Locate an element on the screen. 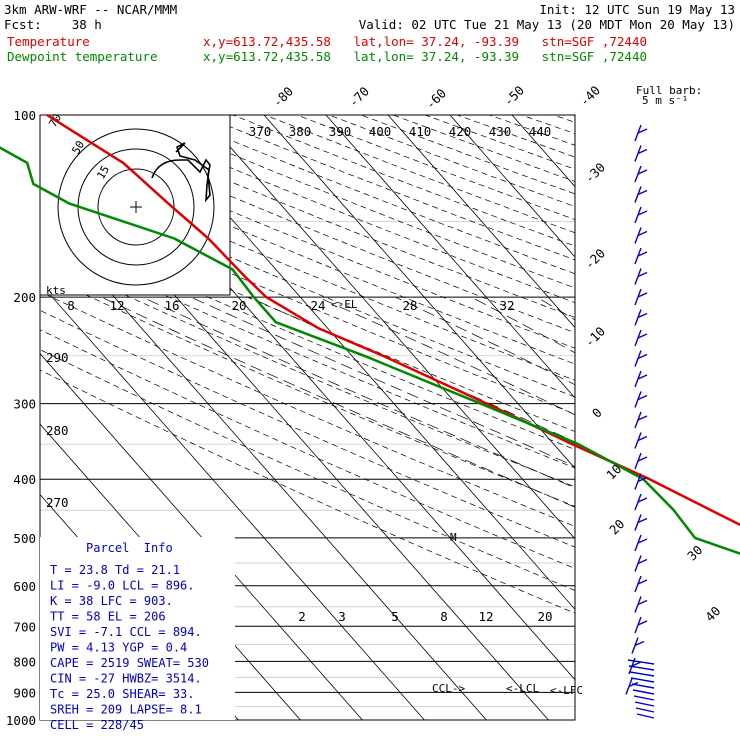 Image resolution: width=740 pixels, height=740 pixels. speed-scale-label: 8 is located at coordinates (71, 305).